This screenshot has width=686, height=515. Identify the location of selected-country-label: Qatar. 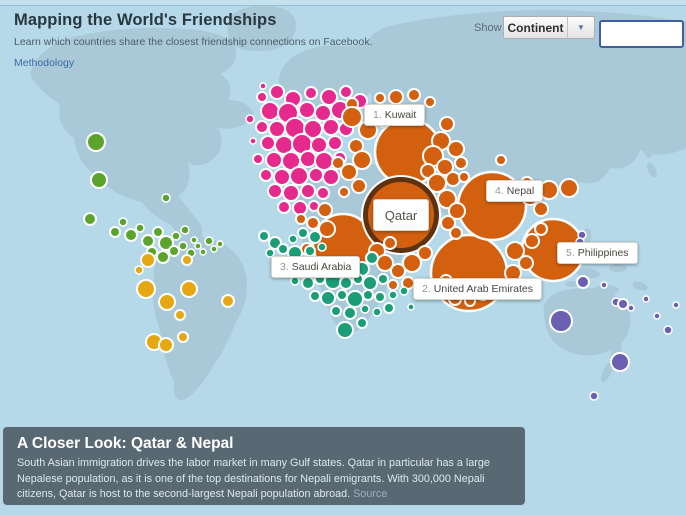
(401, 215).